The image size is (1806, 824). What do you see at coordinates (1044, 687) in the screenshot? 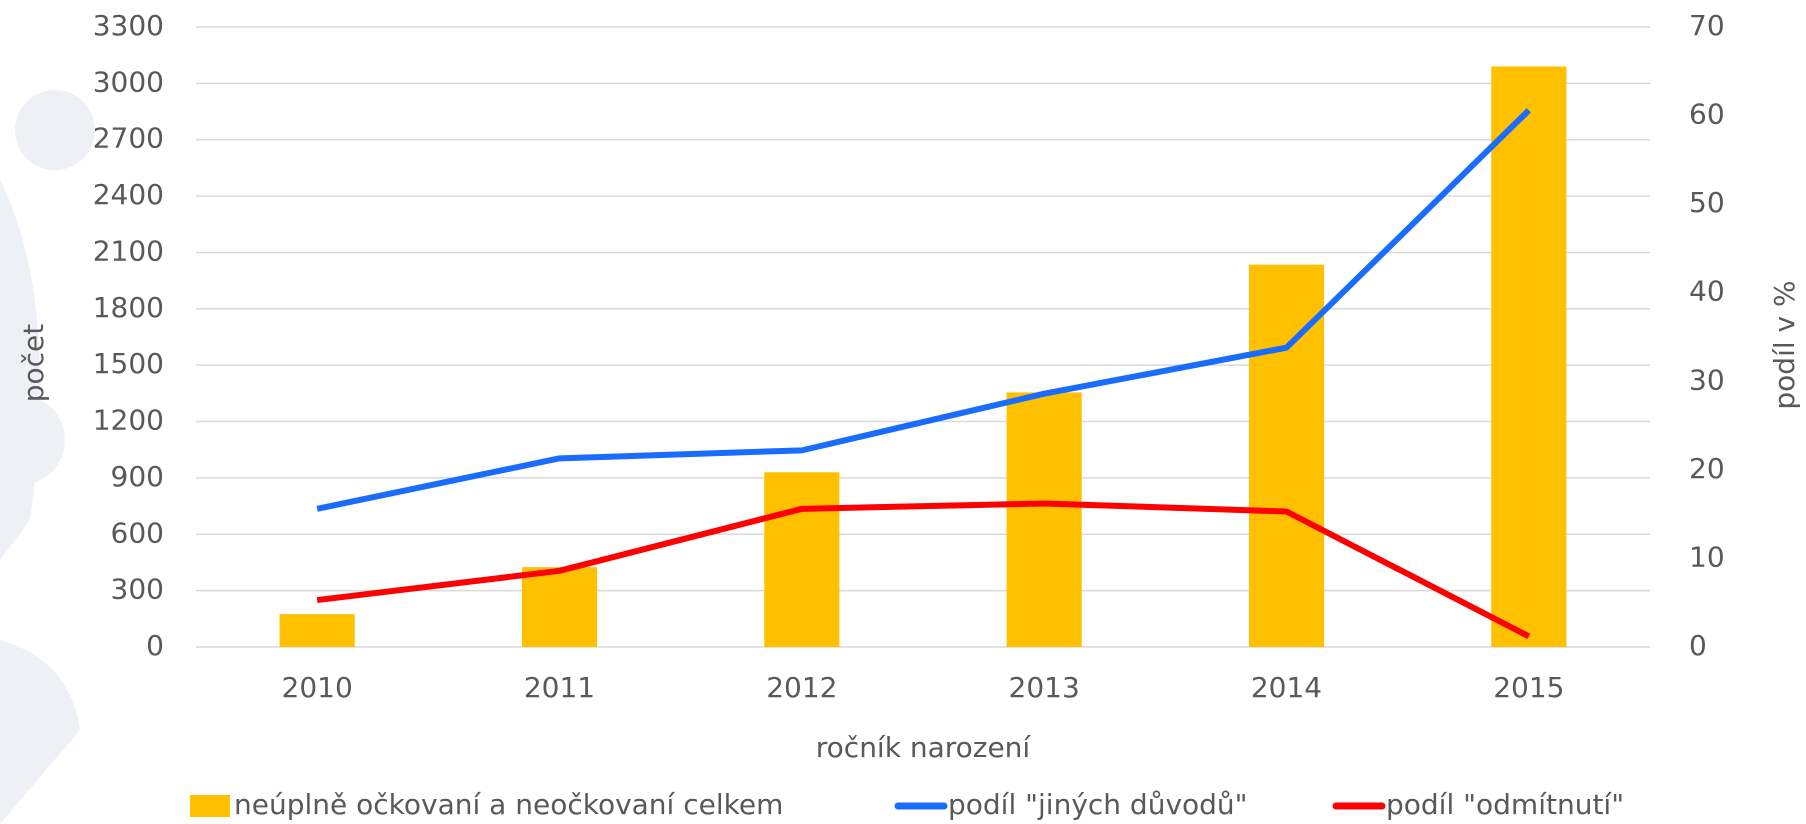
I see `x-tick-label: 2013` at bounding box center [1044, 687].